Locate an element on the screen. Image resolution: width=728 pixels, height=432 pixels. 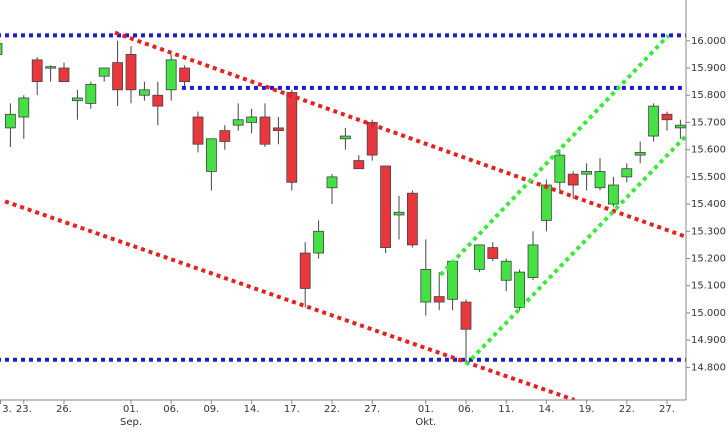
y-tick-label: 15.000 is located at coordinates (708, 313).